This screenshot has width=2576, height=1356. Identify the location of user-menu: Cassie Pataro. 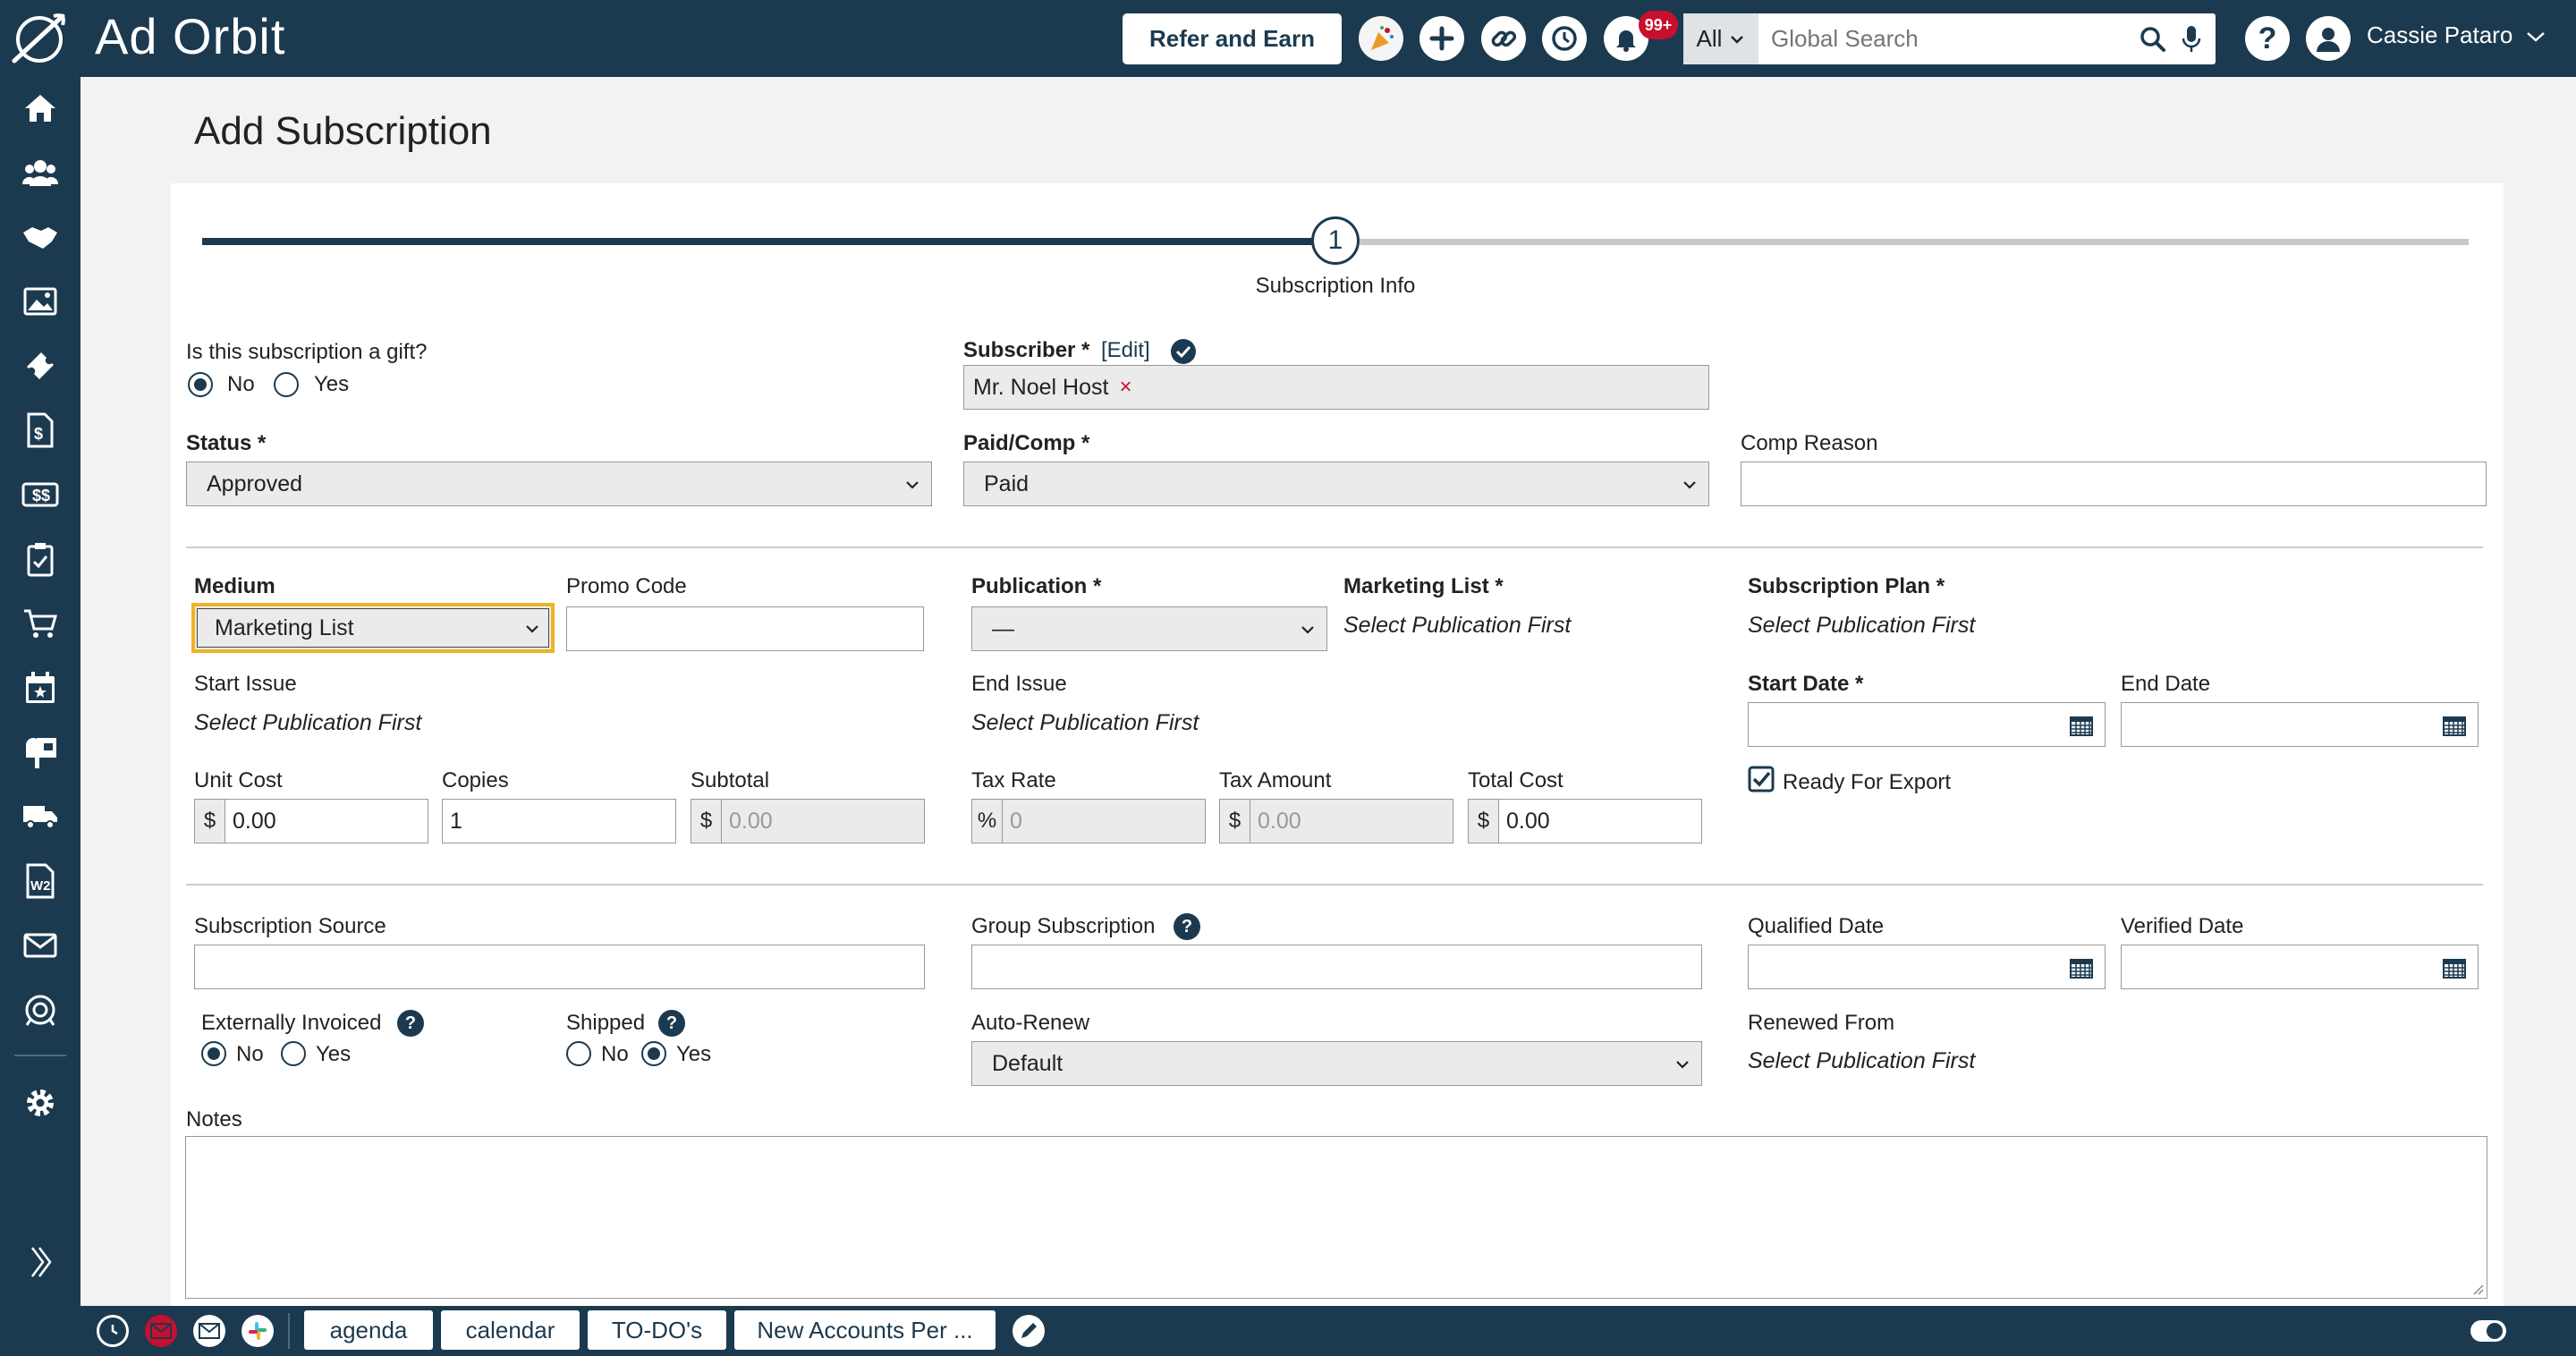
(2456, 35).